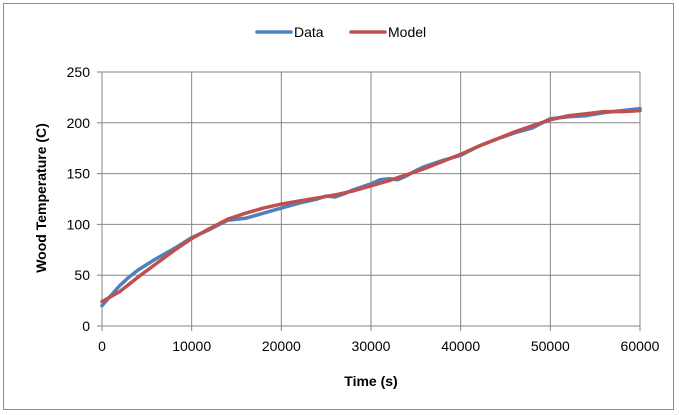 The width and height of the screenshot is (679, 415). What do you see at coordinates (79, 224) in the screenshot?
I see `y-tick-label: 100` at bounding box center [79, 224].